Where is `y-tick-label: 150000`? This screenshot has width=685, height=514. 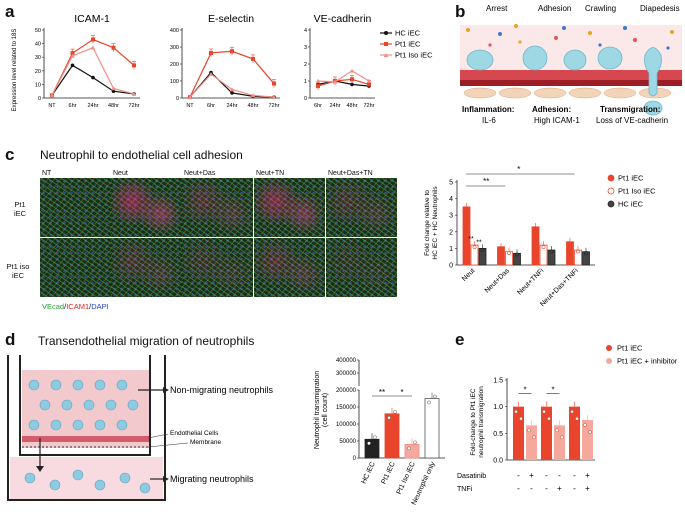
y-tick-label: 150000 is located at coordinates (346, 408).